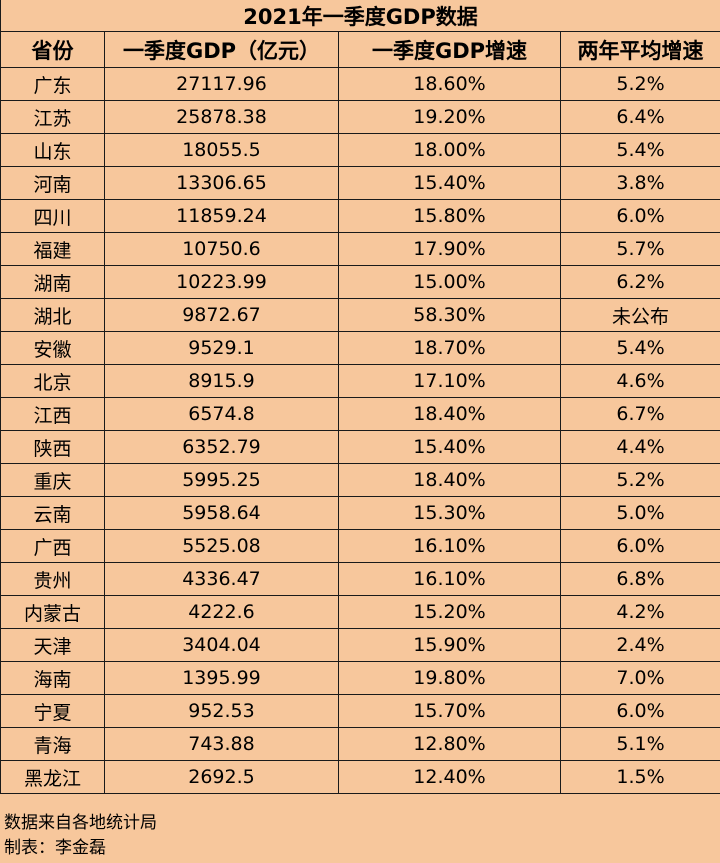 The width and height of the screenshot is (720, 863). What do you see at coordinates (221, 744) in the screenshot?
I see `cell-gdp: 743.88` at bounding box center [221, 744].